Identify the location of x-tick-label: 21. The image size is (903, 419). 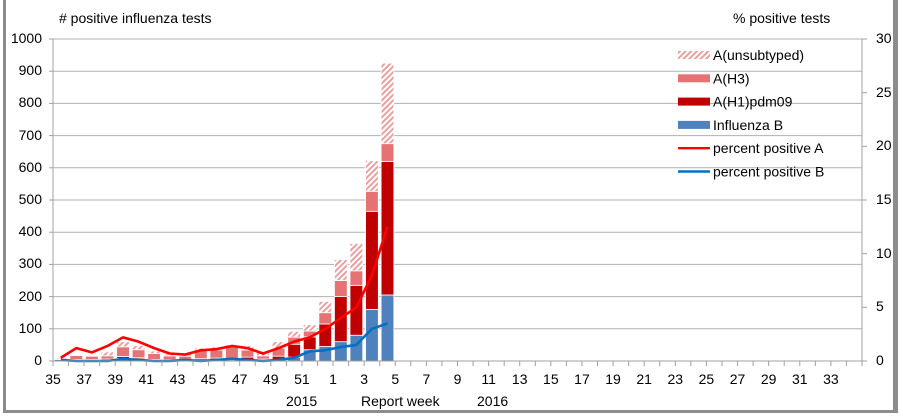
(644, 379).